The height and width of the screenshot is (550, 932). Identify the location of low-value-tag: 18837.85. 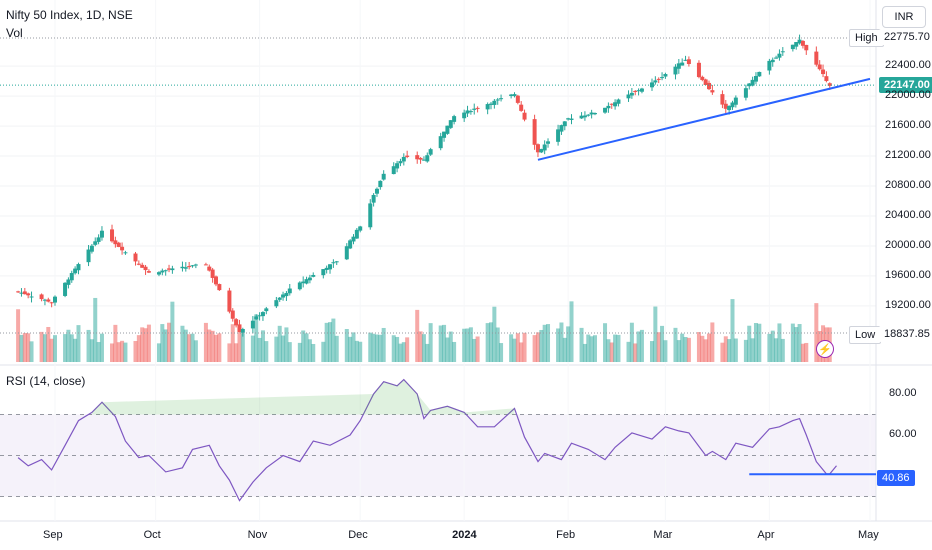
(905, 334).